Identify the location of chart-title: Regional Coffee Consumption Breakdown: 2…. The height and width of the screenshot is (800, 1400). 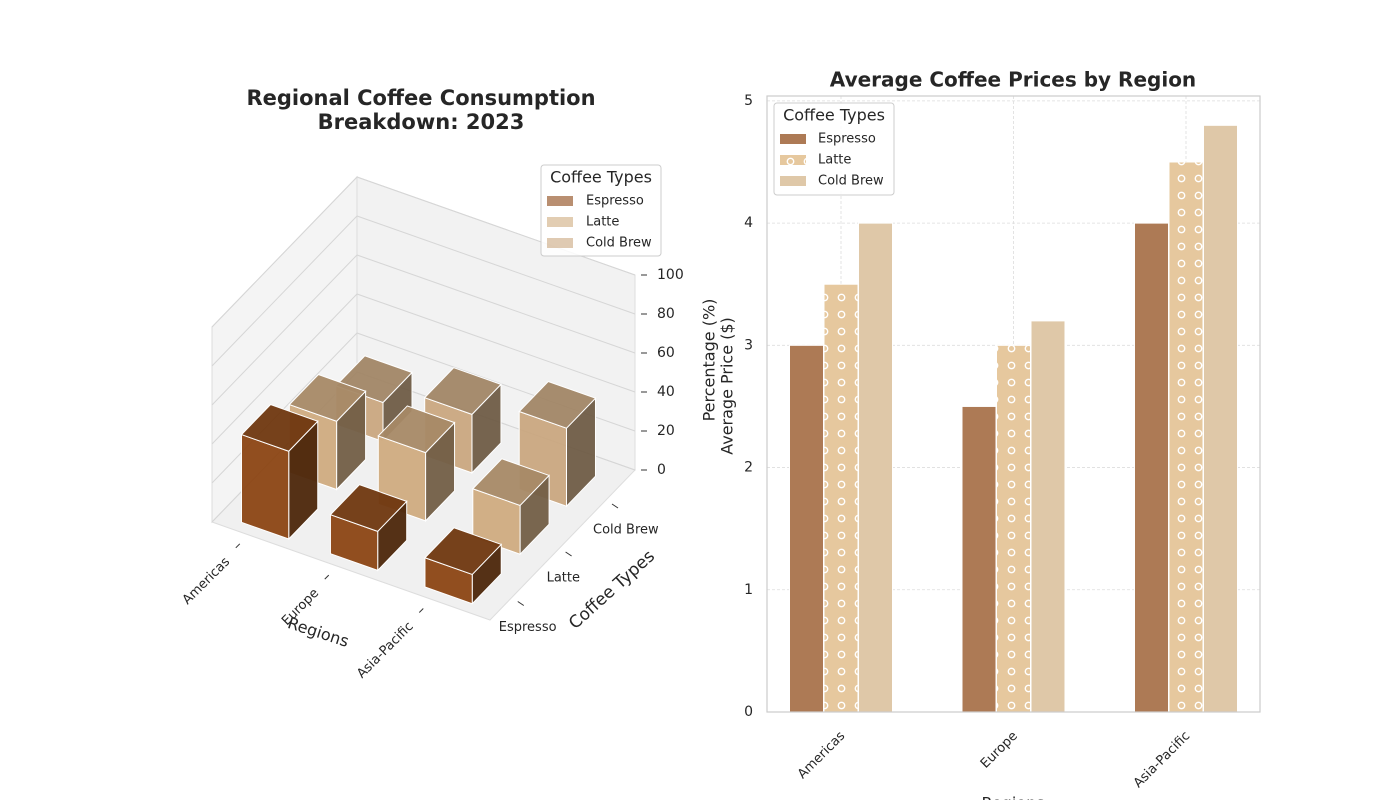
(421, 110).